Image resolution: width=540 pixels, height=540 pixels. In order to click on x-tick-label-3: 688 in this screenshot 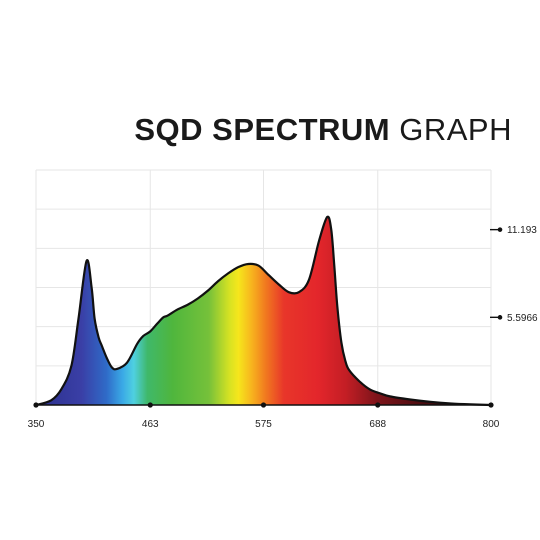, I will do `click(377, 424)`.